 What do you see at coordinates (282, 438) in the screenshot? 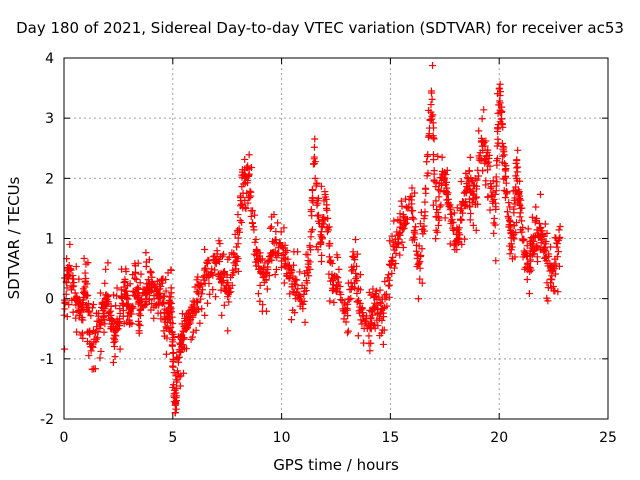
I see `x-tick-label: 10` at bounding box center [282, 438].